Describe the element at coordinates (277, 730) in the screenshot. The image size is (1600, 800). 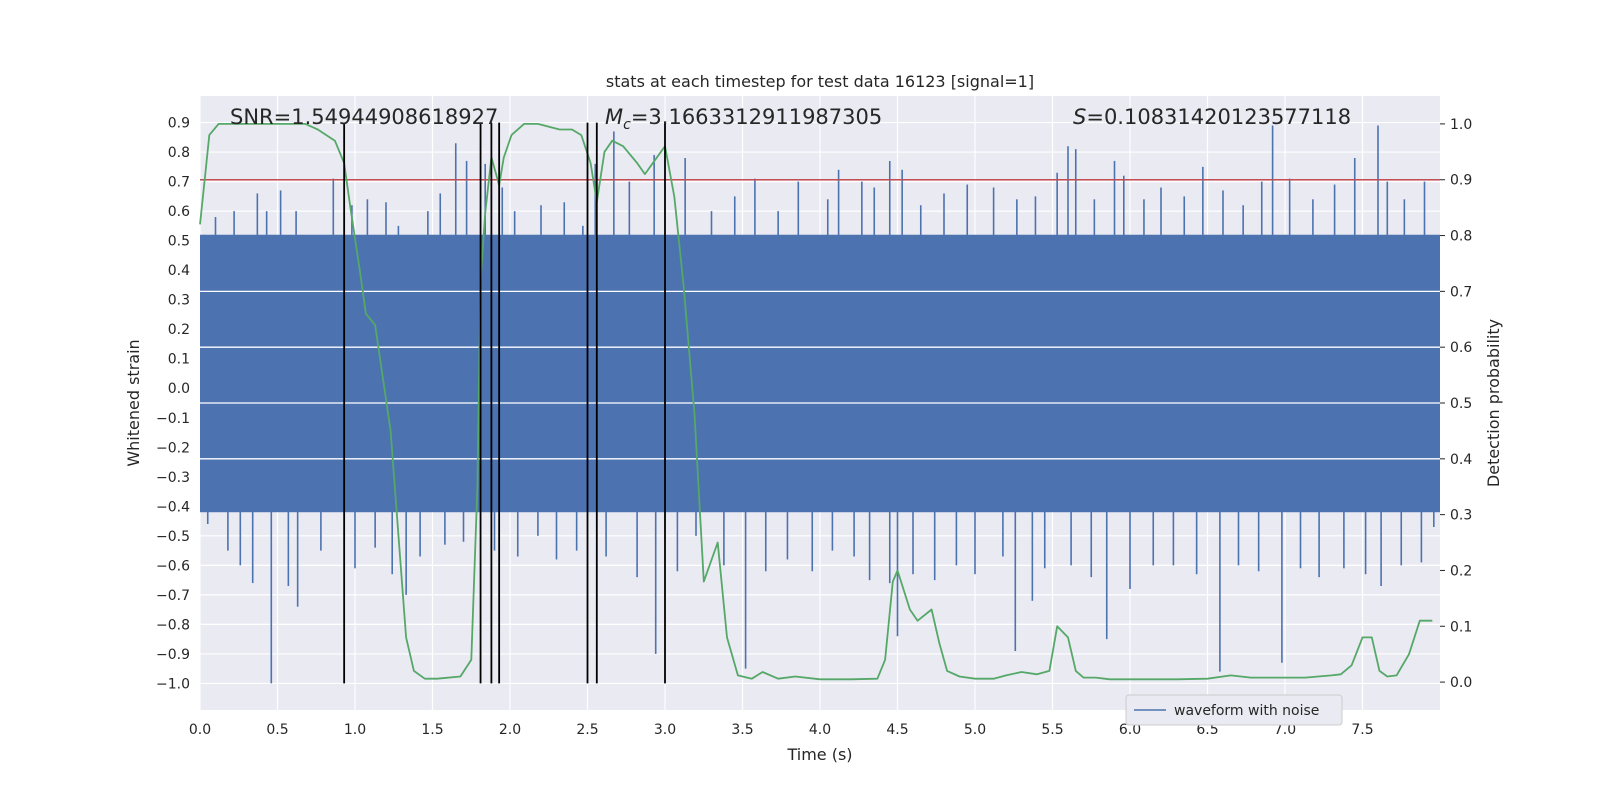
I see `x-tick-label: 0.5` at that location.